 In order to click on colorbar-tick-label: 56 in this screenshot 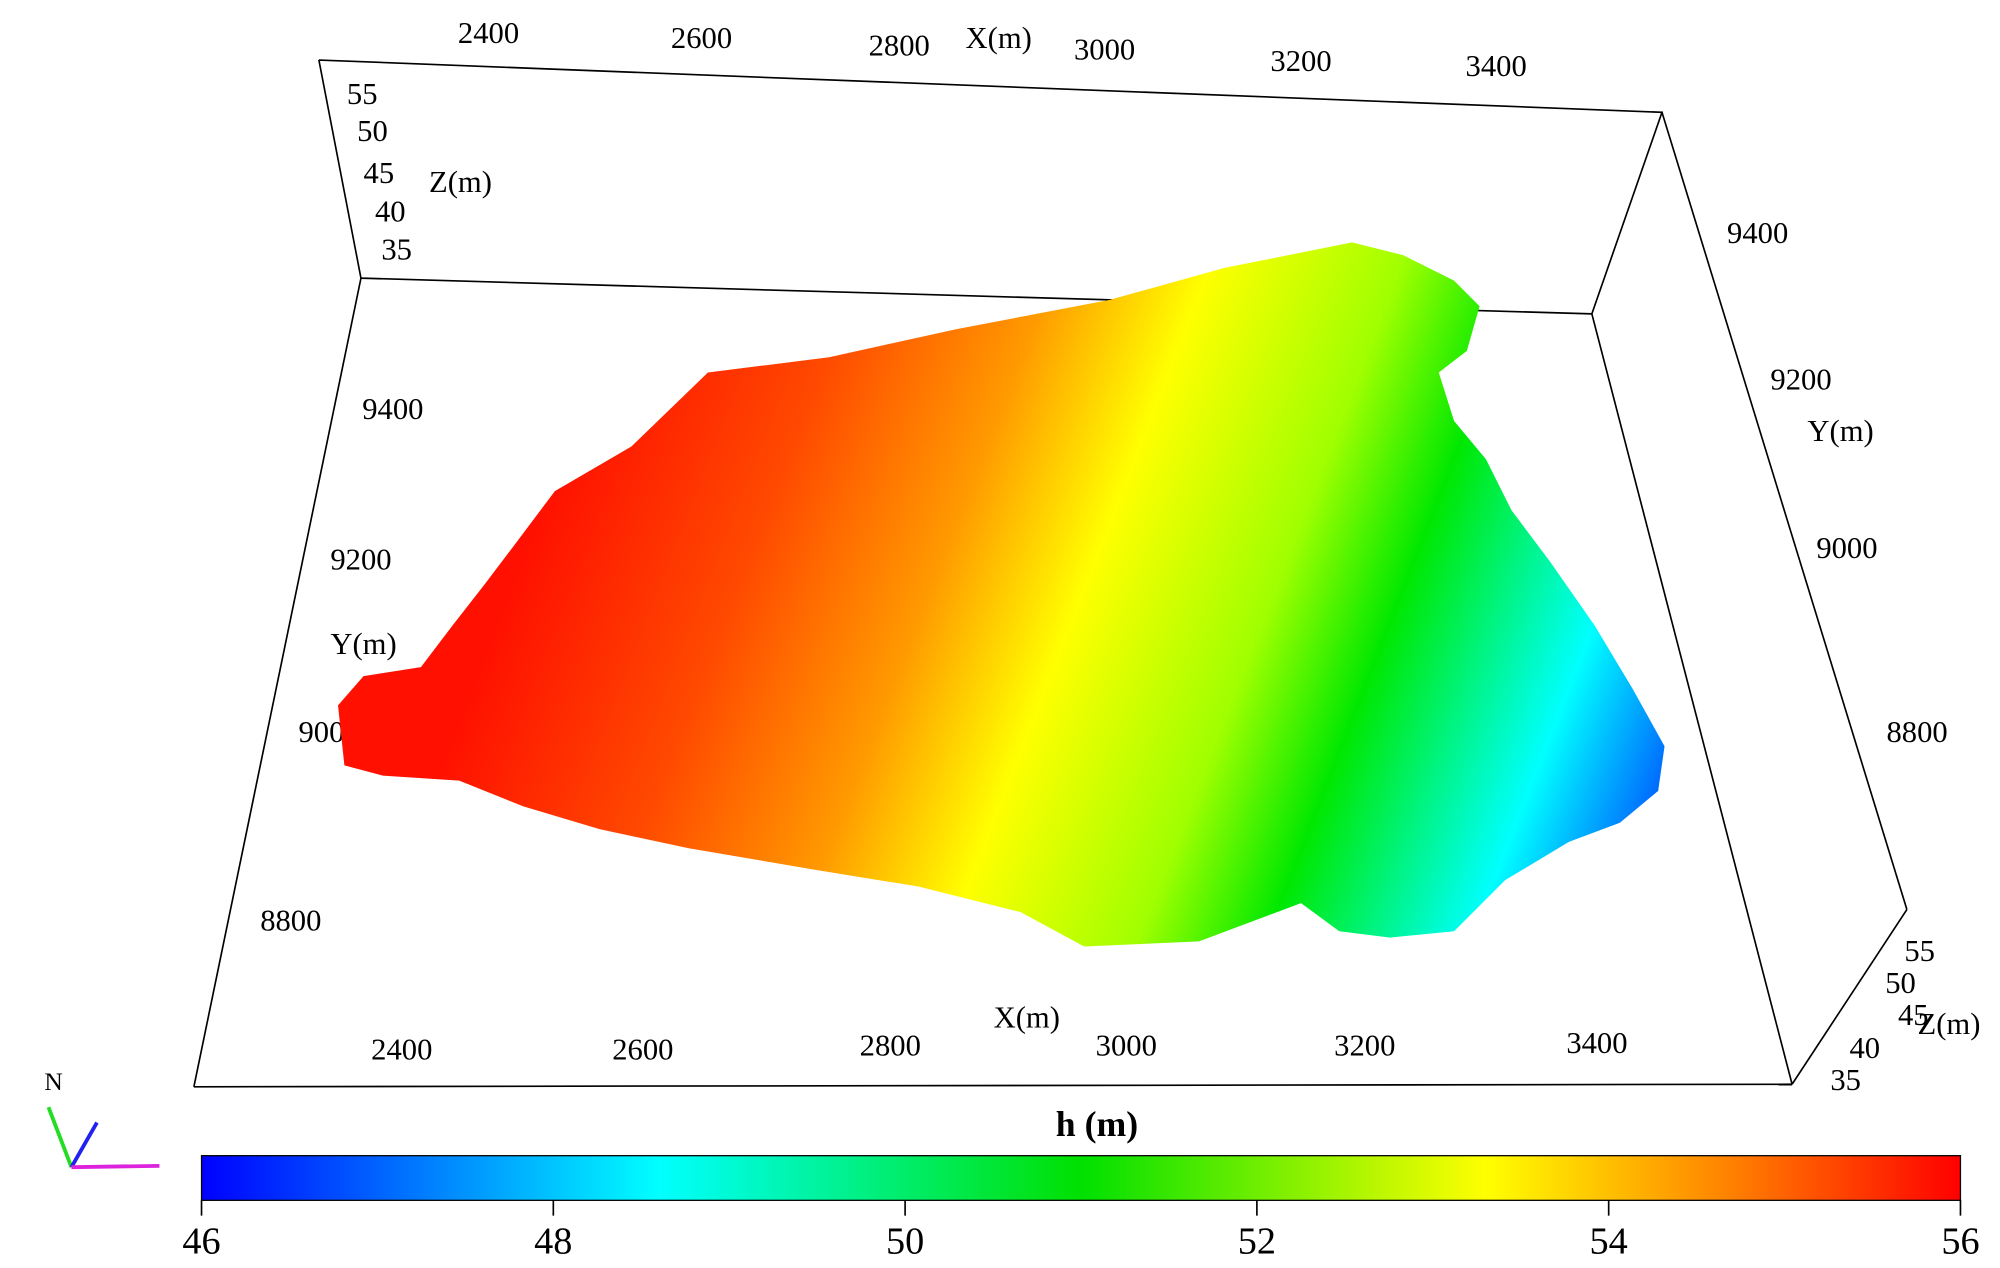, I will do `click(1960, 1242)`.